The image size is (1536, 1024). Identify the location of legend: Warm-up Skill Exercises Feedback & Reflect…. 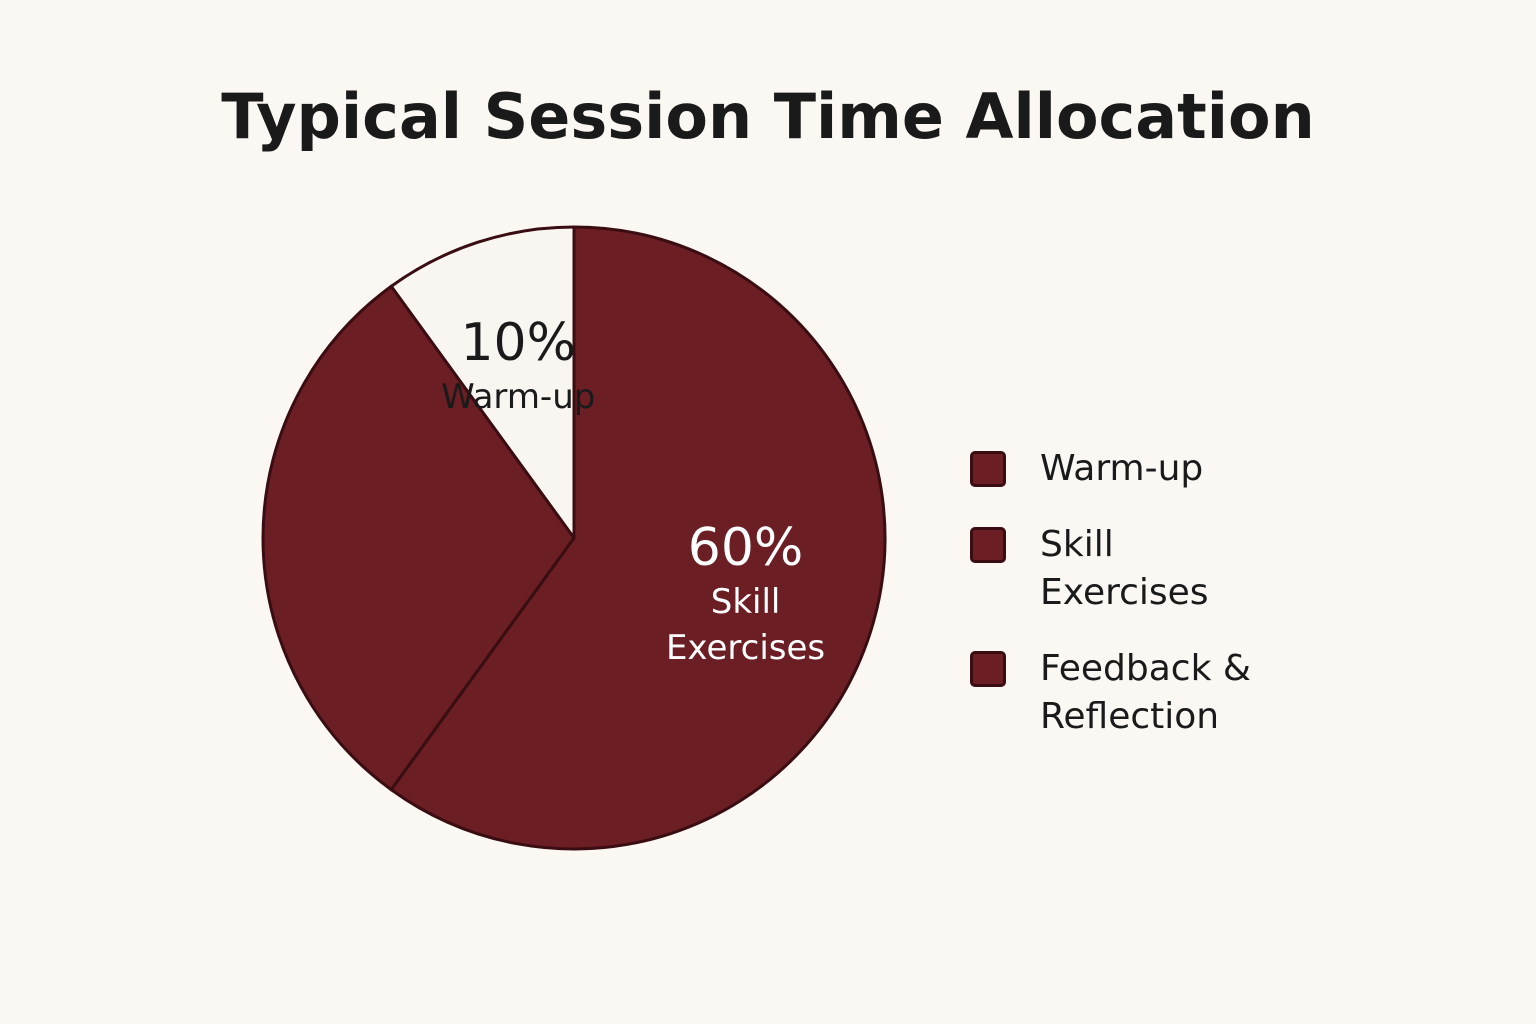
(1150, 607).